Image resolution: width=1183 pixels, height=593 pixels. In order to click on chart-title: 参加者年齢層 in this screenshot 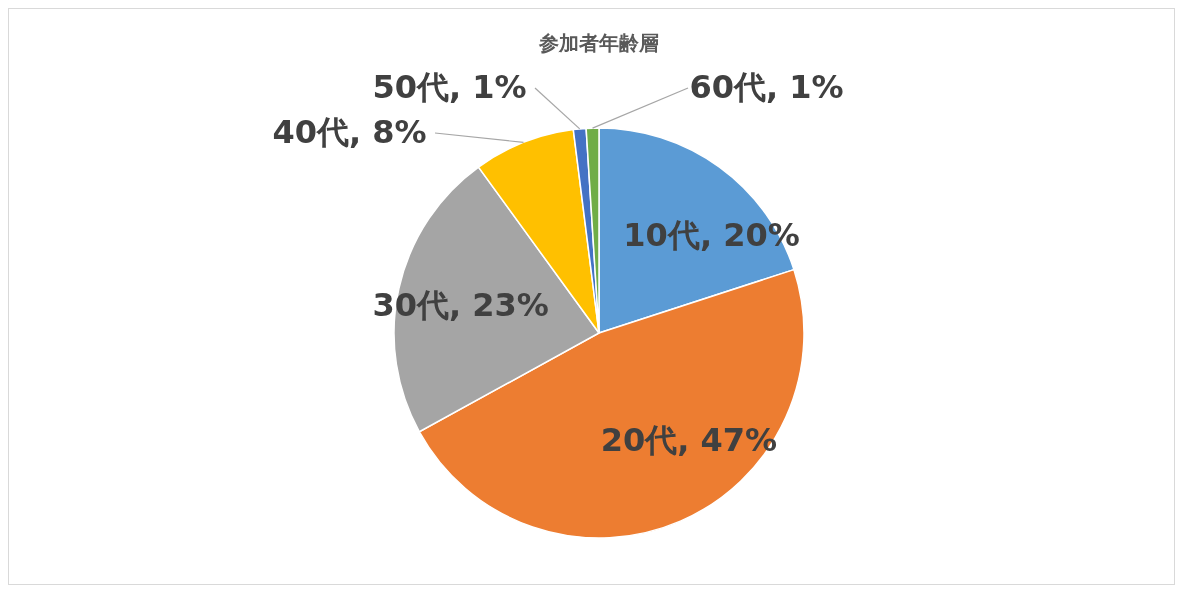, I will do `click(598, 43)`.